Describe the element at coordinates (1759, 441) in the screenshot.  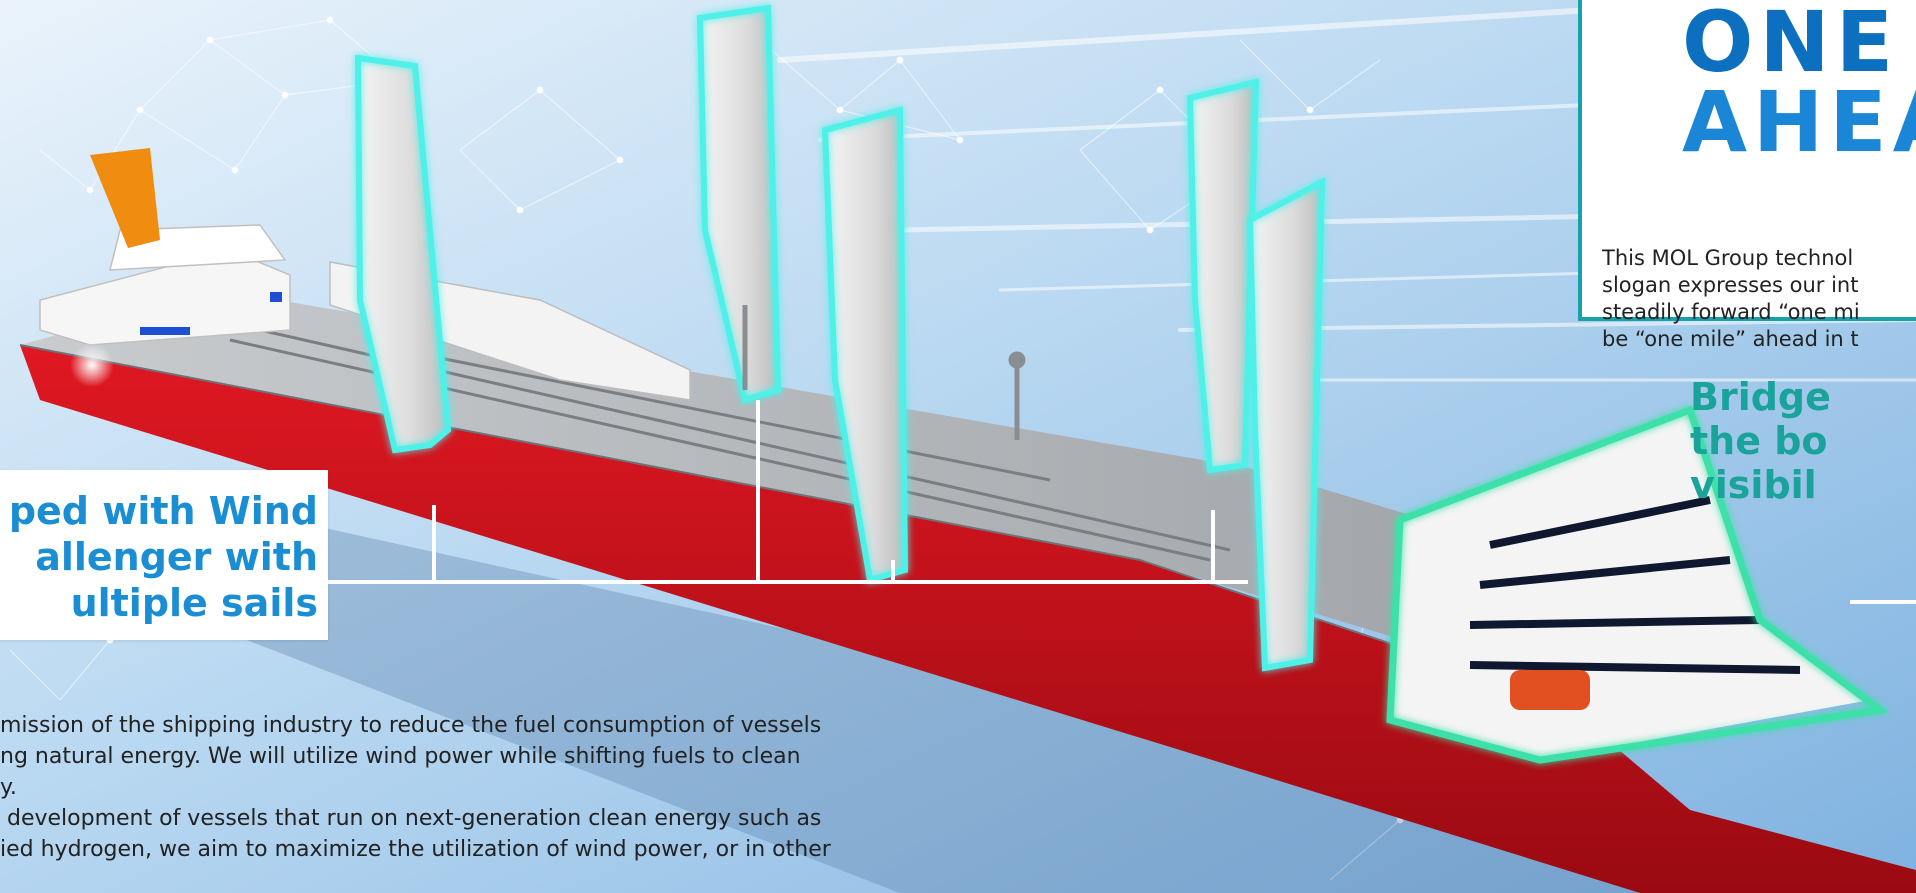
I see `bridge-callout-line: the bo` at that location.